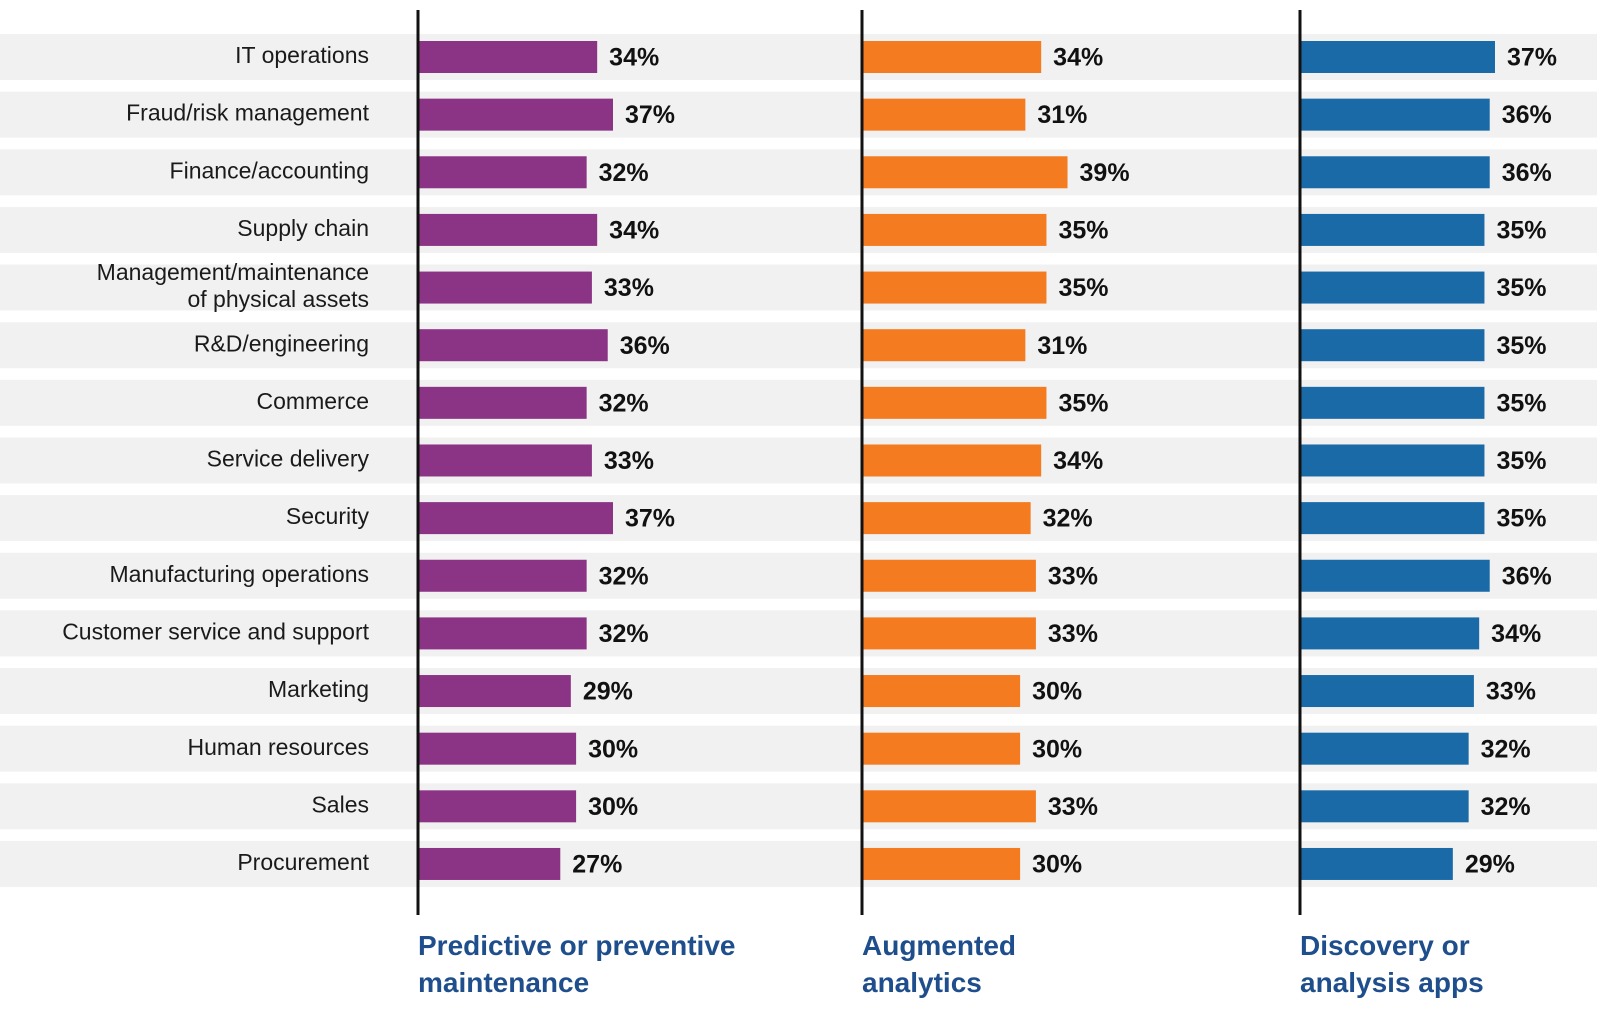  I want to click on category-label: Marketing, so click(318, 689).